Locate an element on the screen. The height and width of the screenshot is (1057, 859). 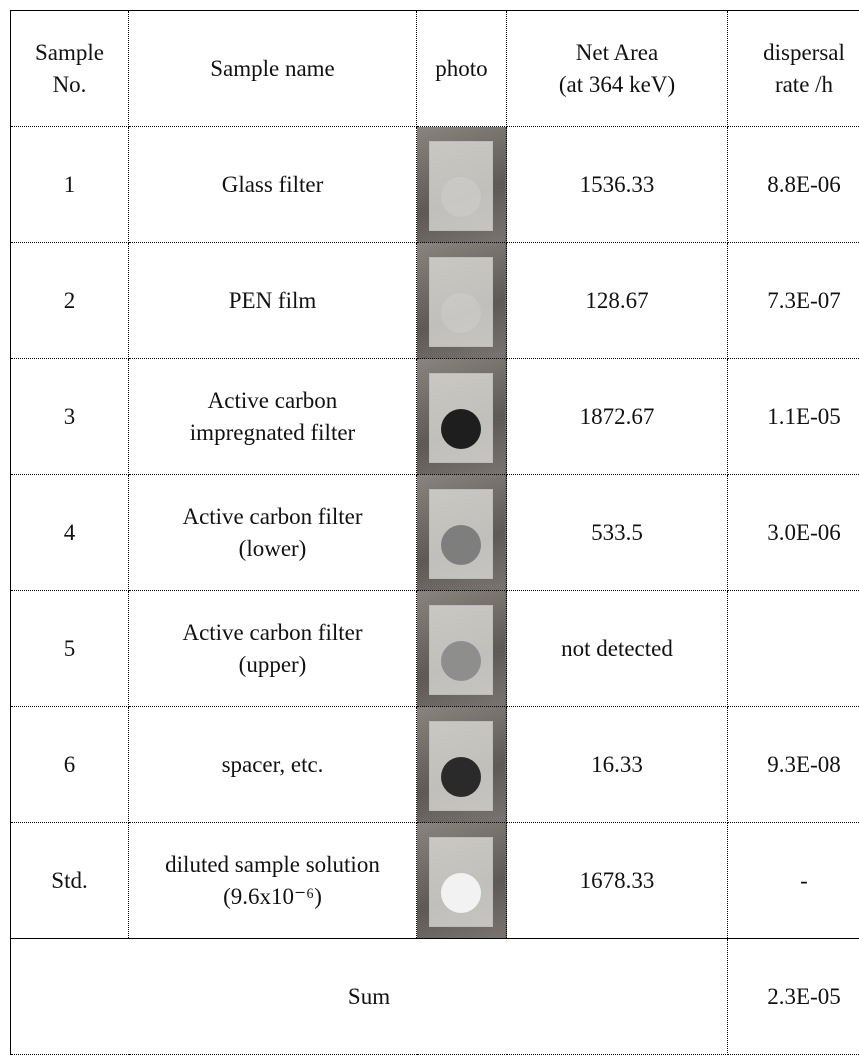
dispersal-rate is located at coordinates (793, 648).